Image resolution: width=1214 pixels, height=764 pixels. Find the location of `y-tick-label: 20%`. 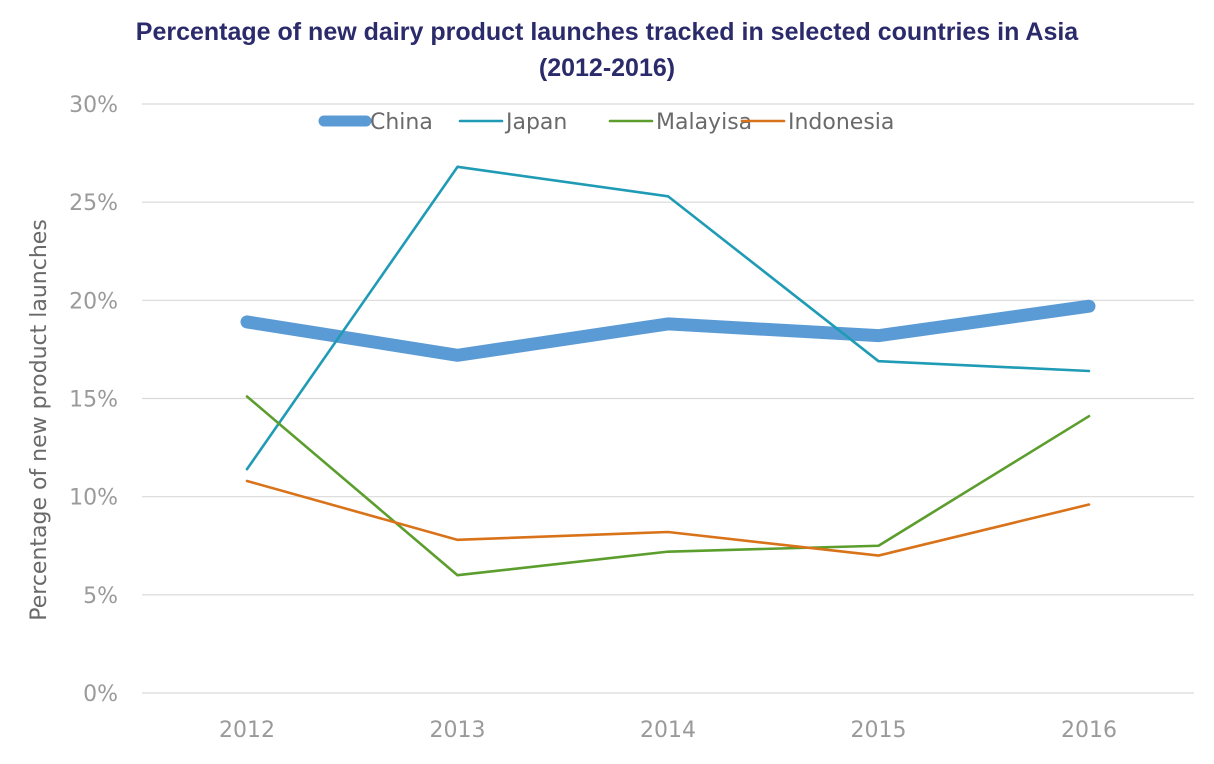

y-tick-label: 20% is located at coordinates (93, 301).